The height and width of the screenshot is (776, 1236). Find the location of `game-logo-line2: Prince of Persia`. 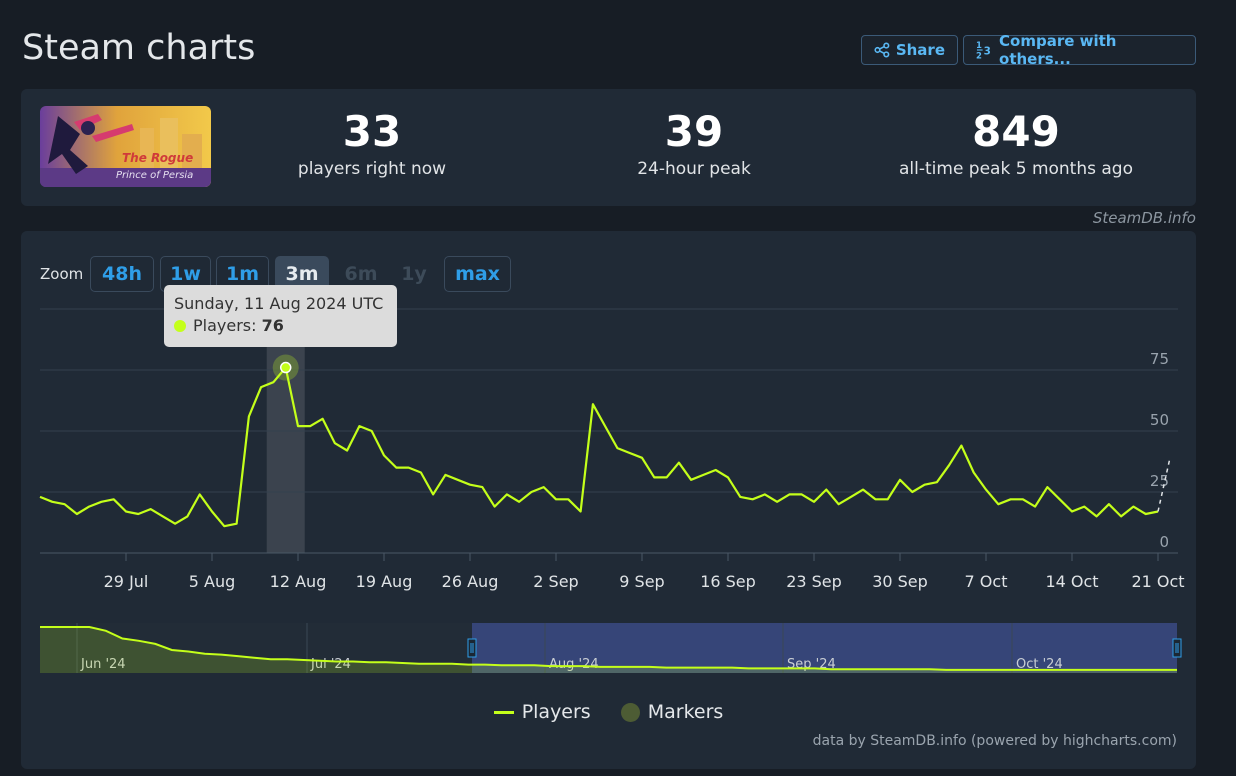

game-logo-line2: Prince of Persia is located at coordinates (154, 175).